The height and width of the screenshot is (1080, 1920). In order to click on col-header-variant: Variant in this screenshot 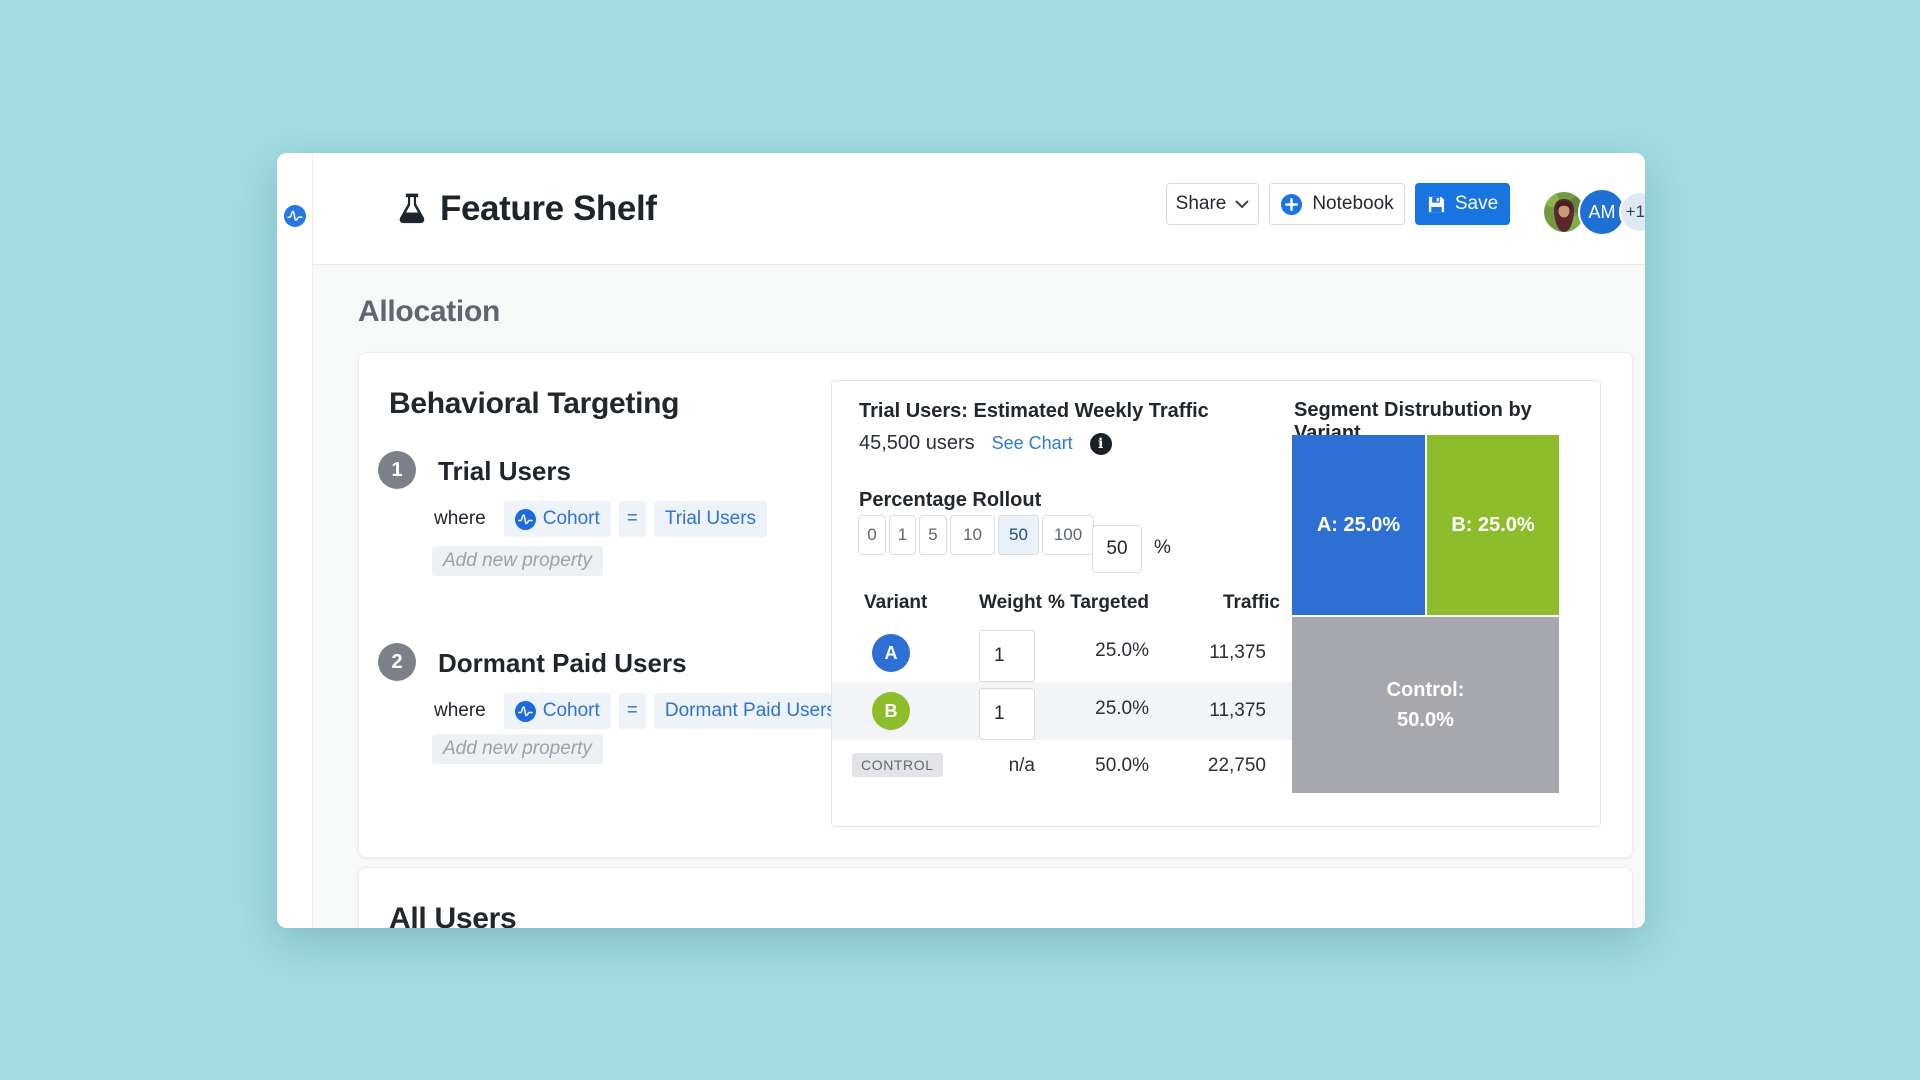, I will do `click(896, 602)`.